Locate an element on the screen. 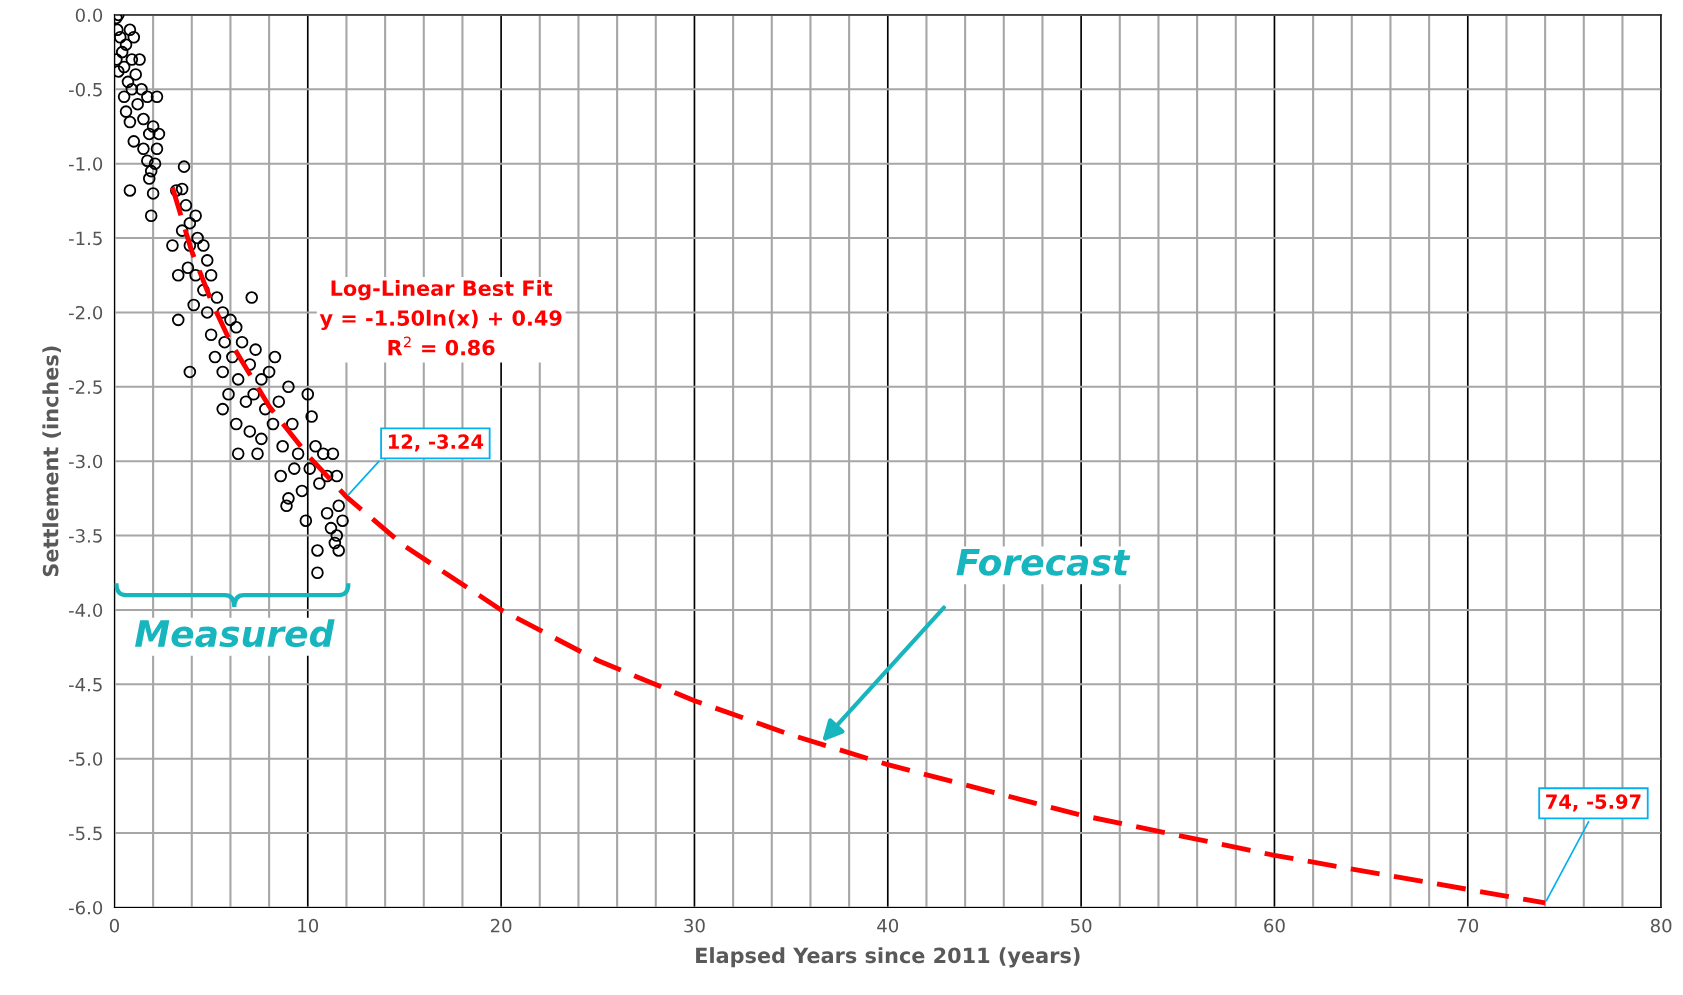 The image size is (1683, 995). y-tick-label: -1.0 is located at coordinates (85, 164).